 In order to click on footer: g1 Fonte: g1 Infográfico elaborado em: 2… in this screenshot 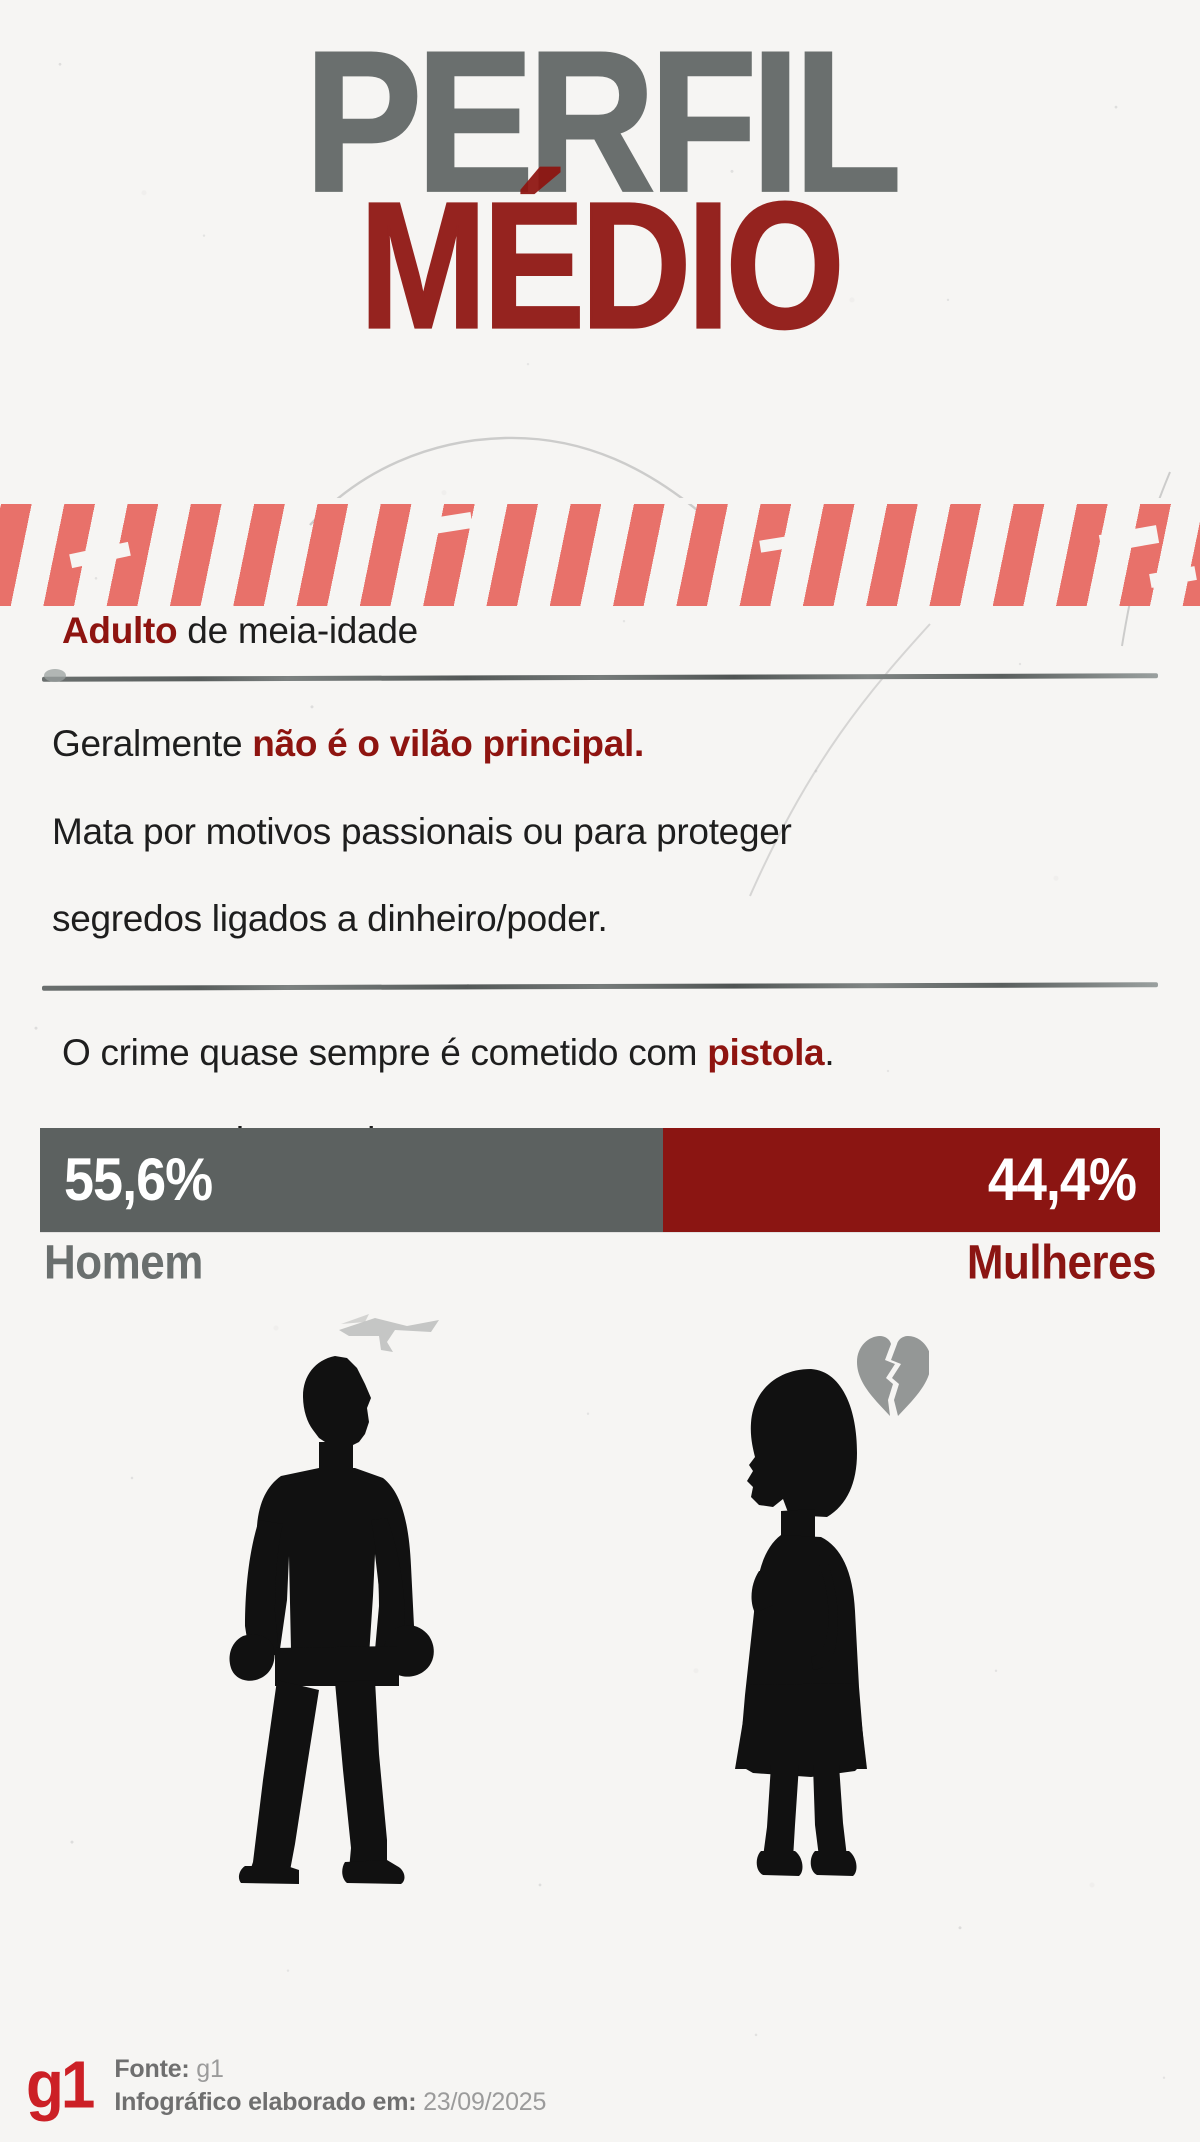, I will do `click(600, 2086)`.